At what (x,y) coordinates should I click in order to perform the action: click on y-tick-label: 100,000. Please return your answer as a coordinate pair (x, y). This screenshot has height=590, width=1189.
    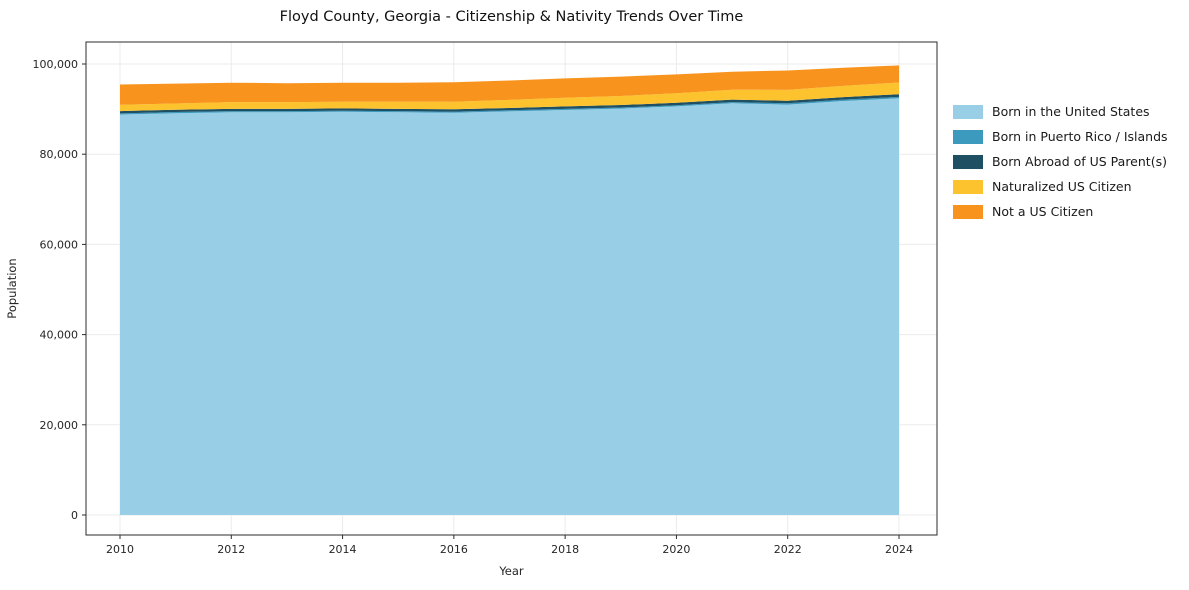
    Looking at the image, I should click on (56, 64).